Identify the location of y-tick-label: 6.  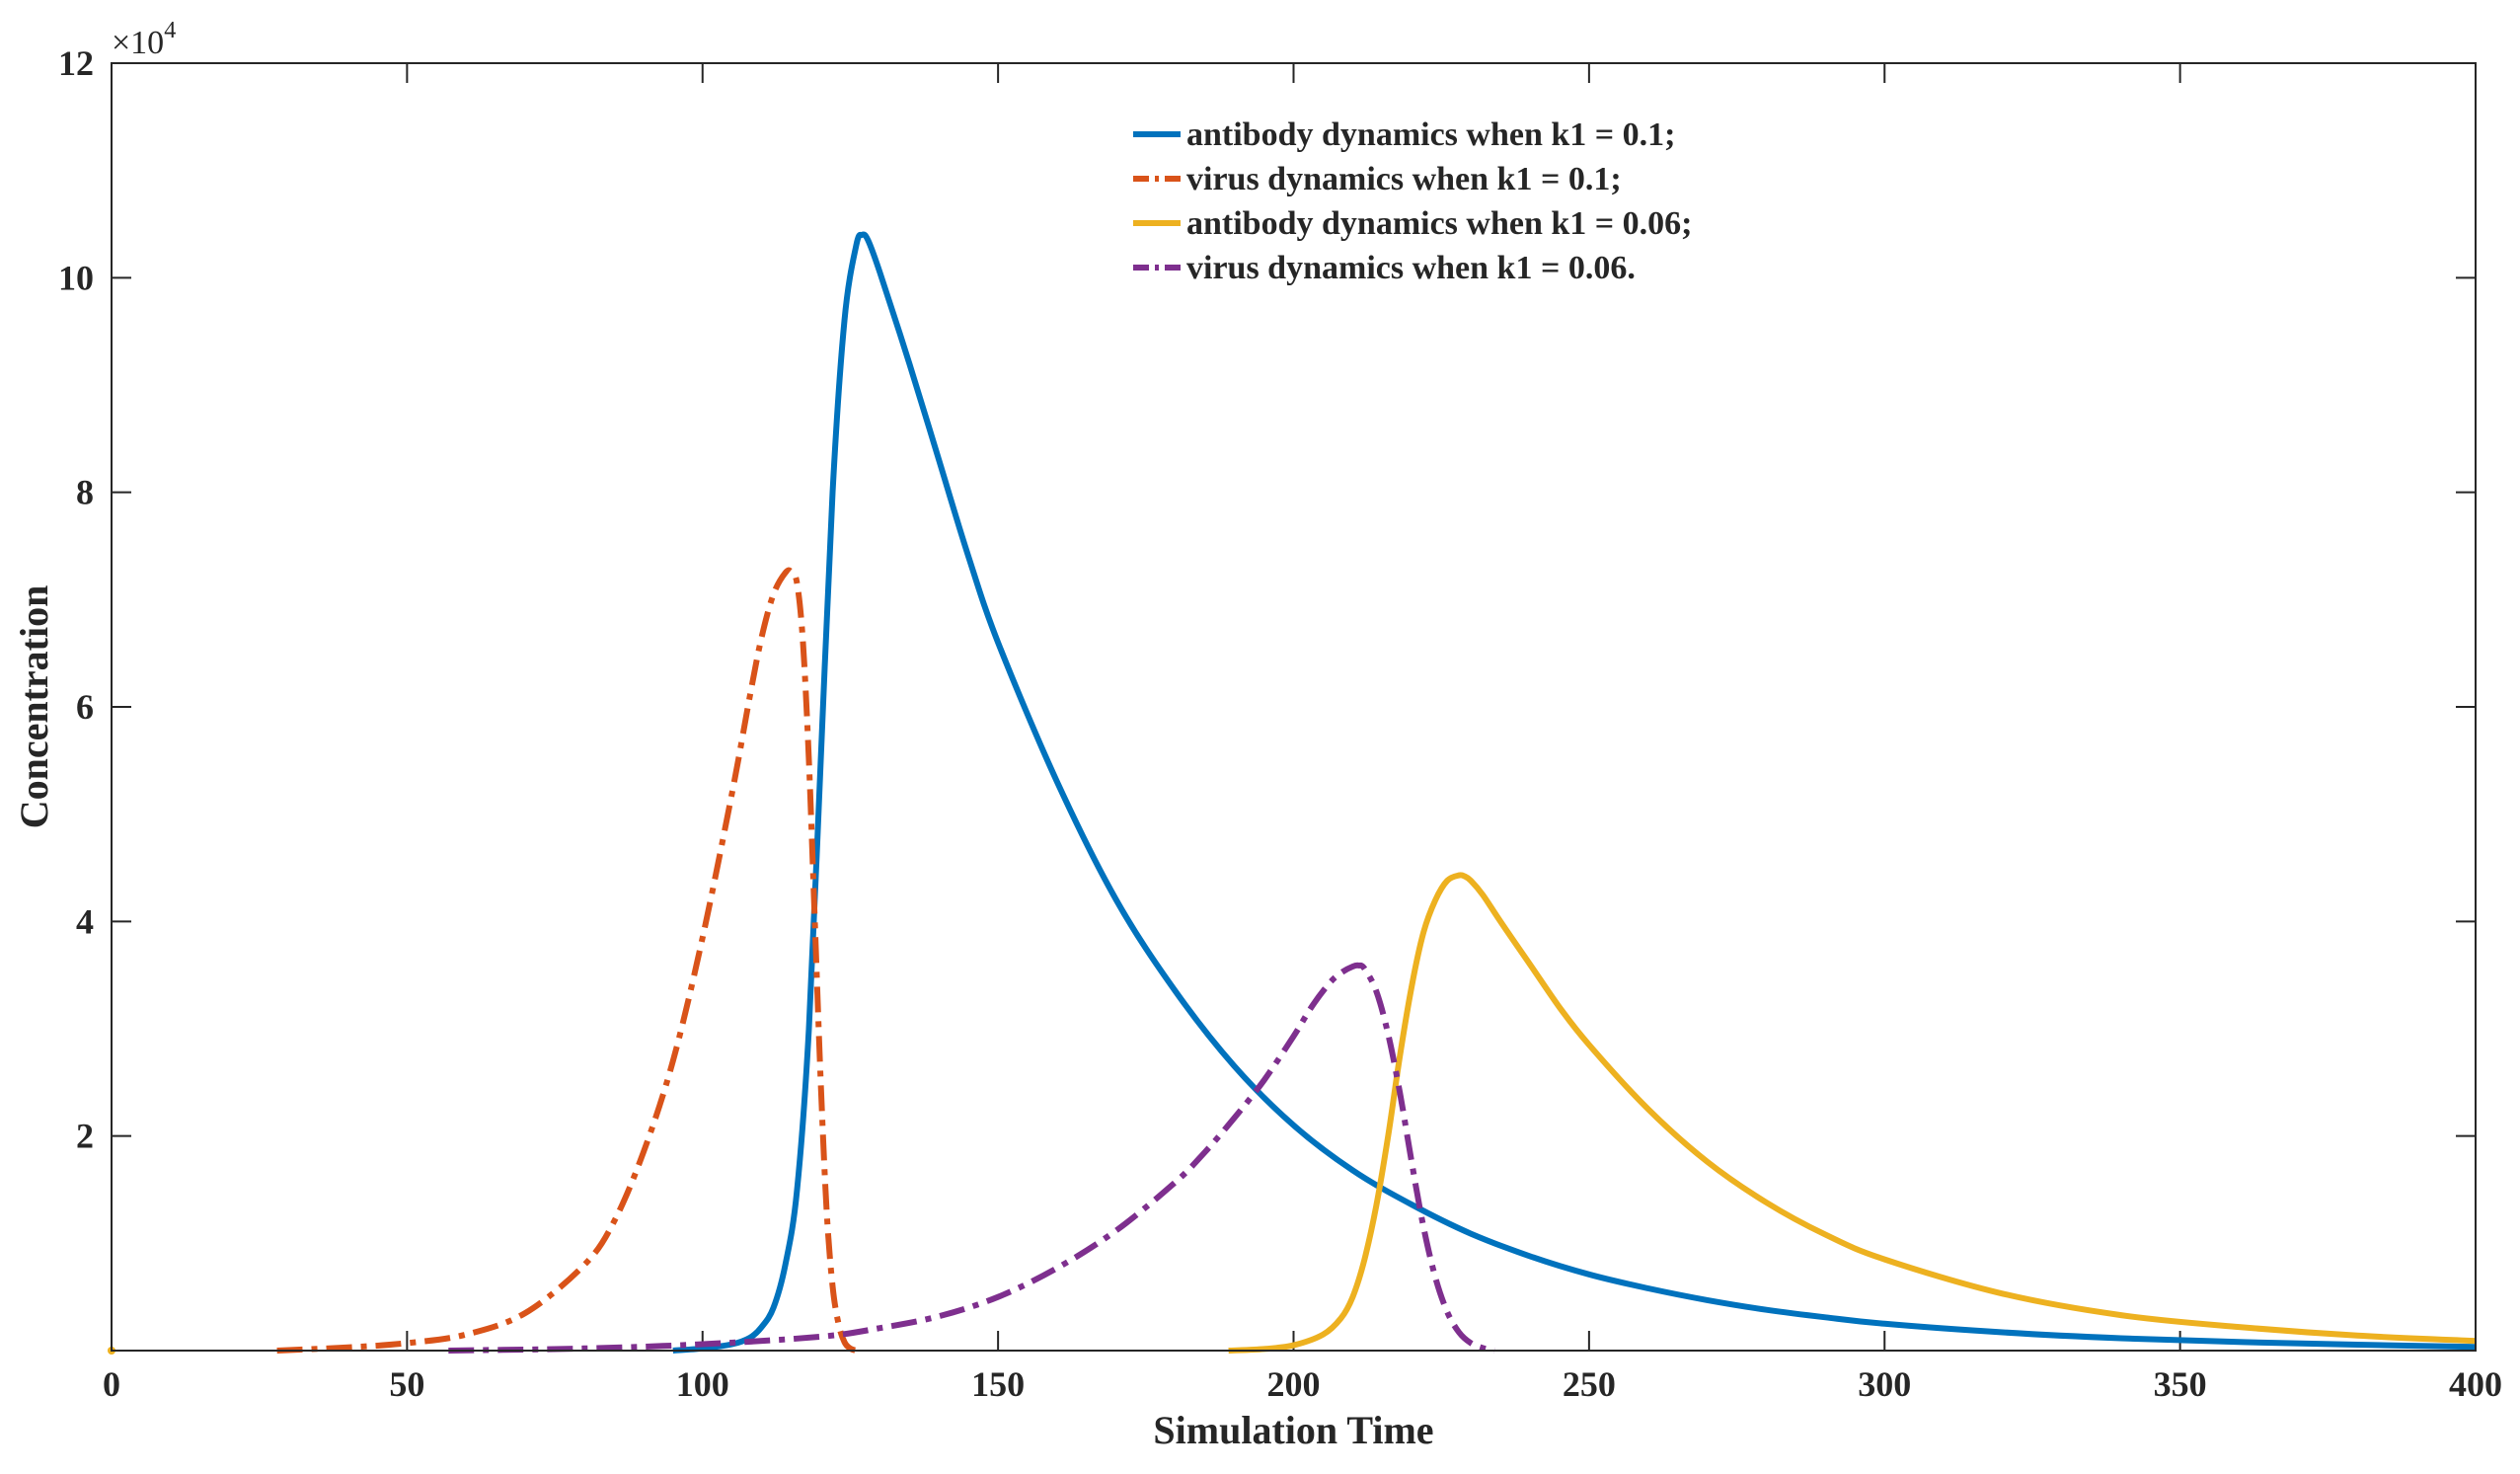
(85, 707).